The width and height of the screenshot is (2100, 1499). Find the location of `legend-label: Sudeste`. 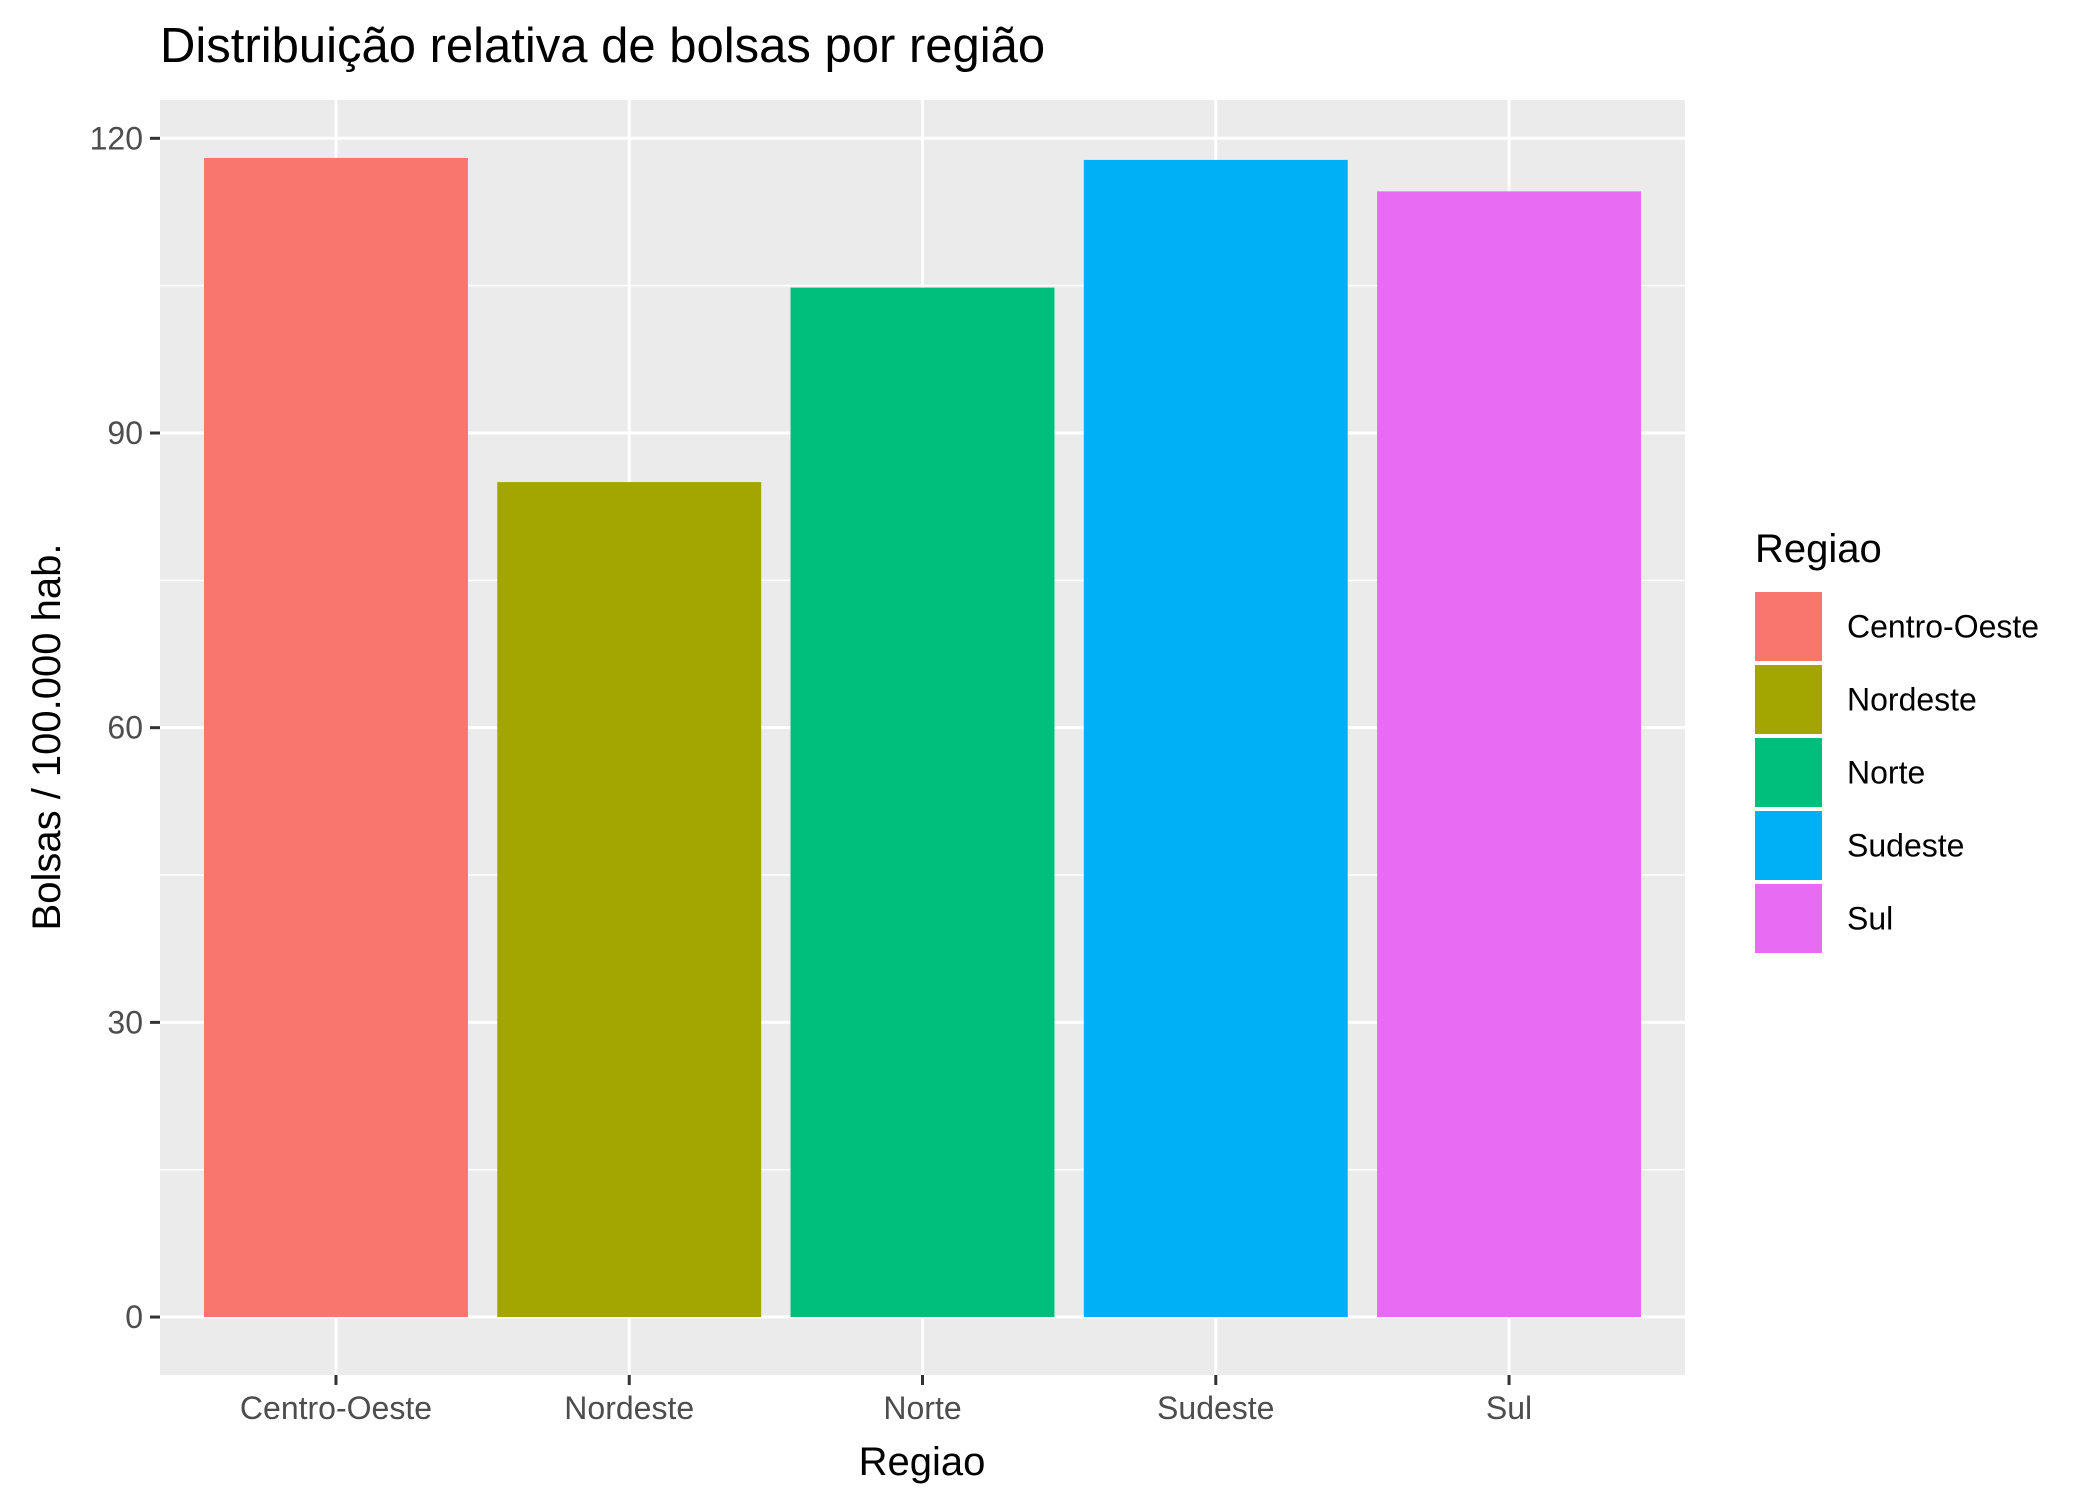

legend-label: Sudeste is located at coordinates (1905, 846).